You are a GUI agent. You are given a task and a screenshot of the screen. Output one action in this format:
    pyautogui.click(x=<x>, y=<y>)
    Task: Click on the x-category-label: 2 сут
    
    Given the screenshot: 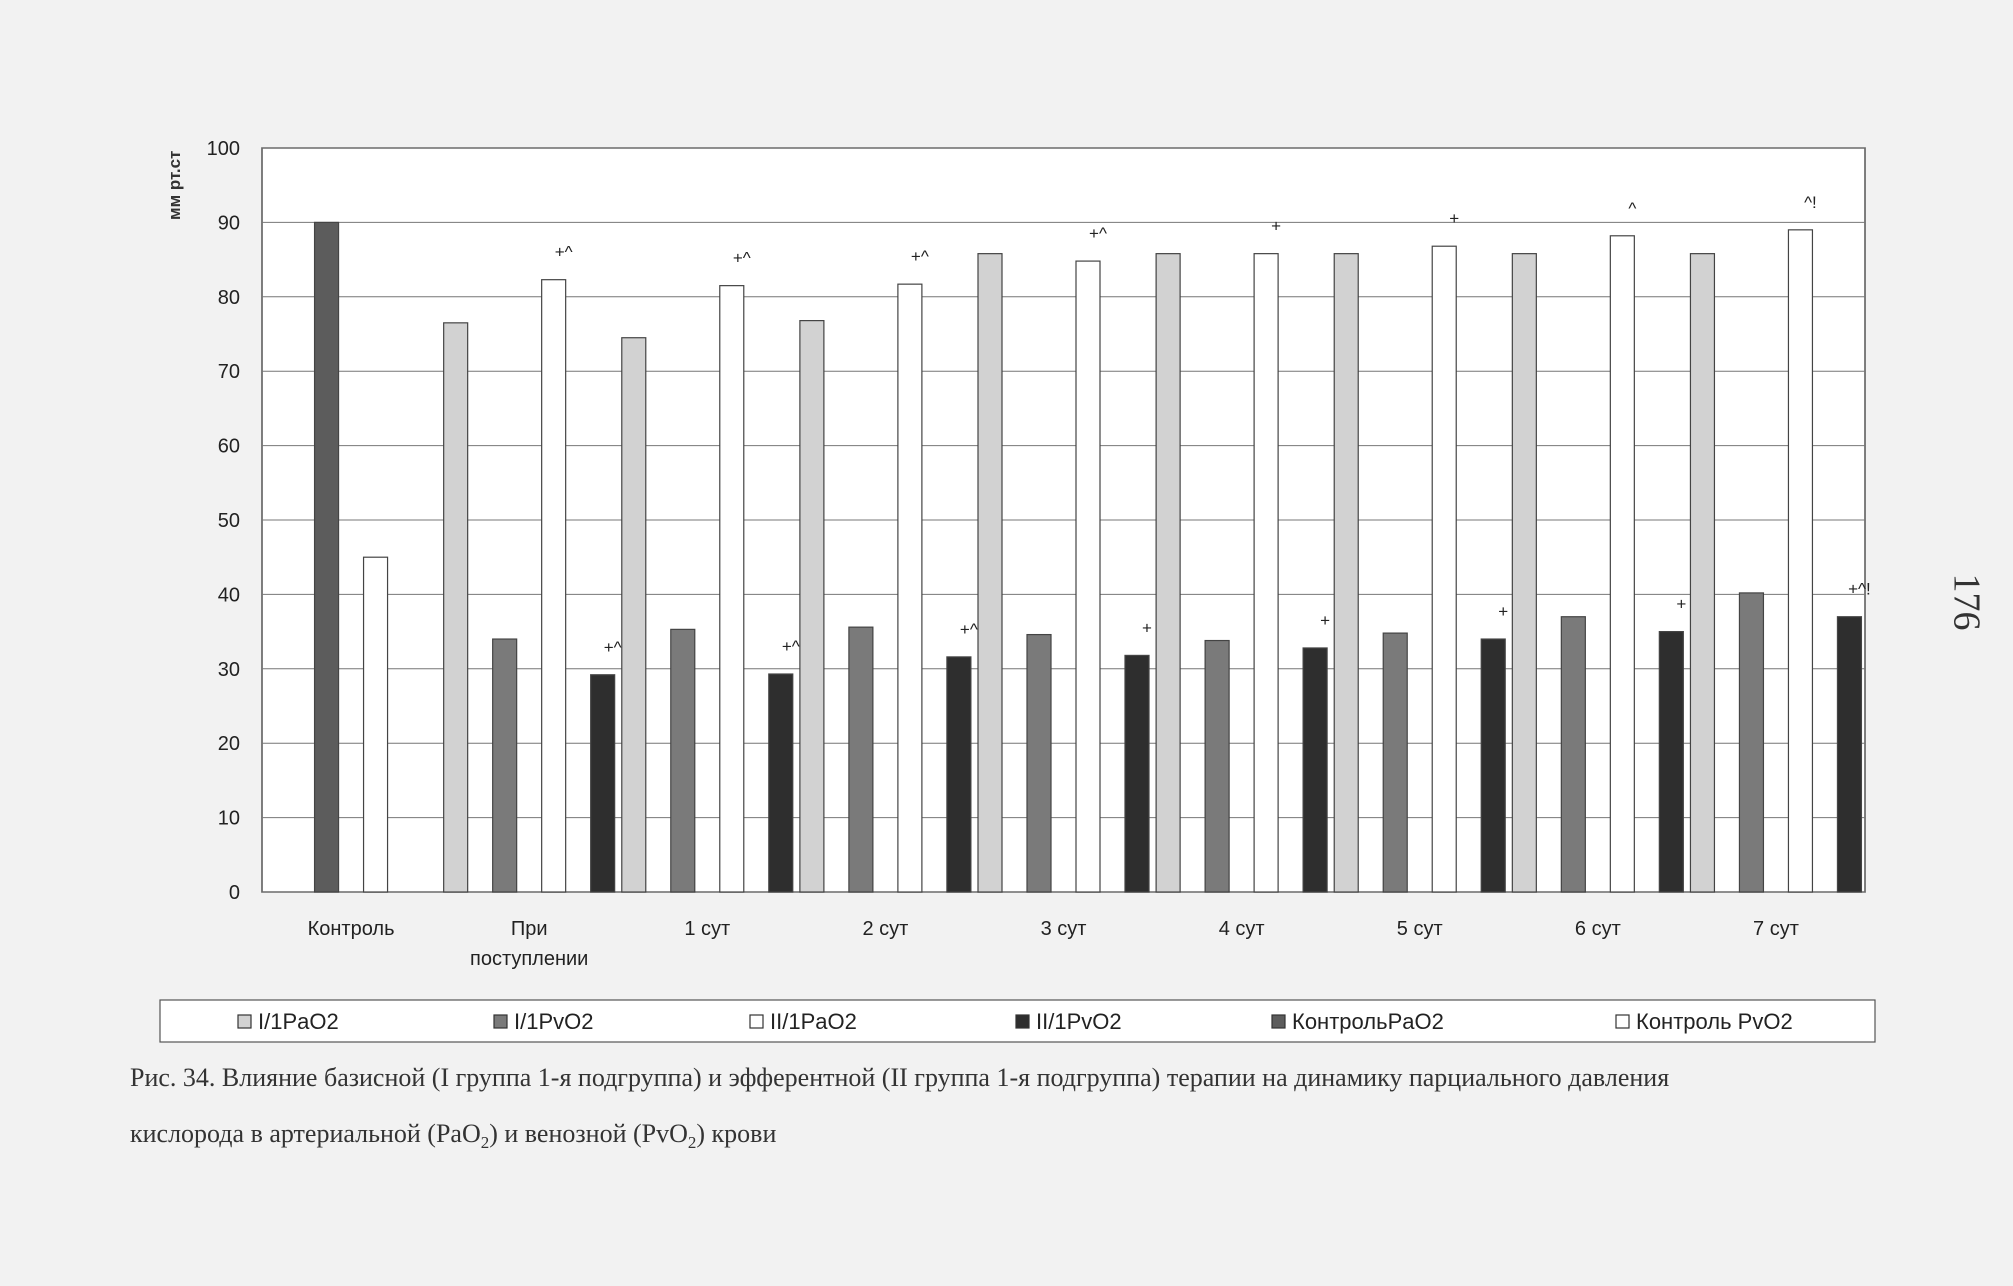 What is the action you would take?
    pyautogui.click(x=885, y=929)
    